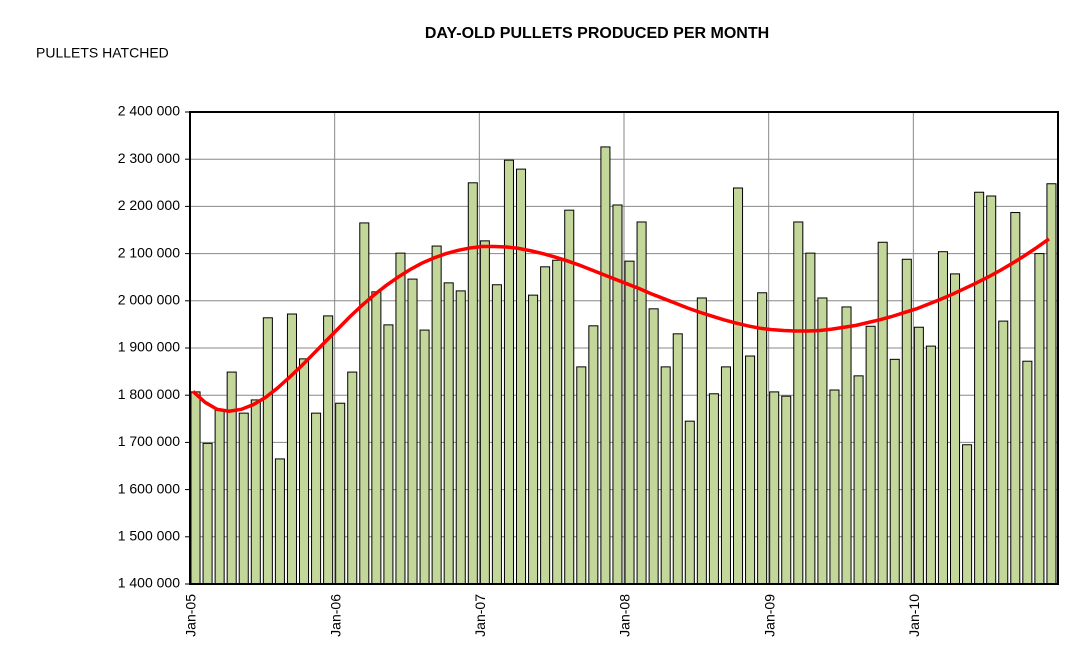  Describe the element at coordinates (149, 205) in the screenshot. I see `y-tick-label: 2 200 000` at that location.